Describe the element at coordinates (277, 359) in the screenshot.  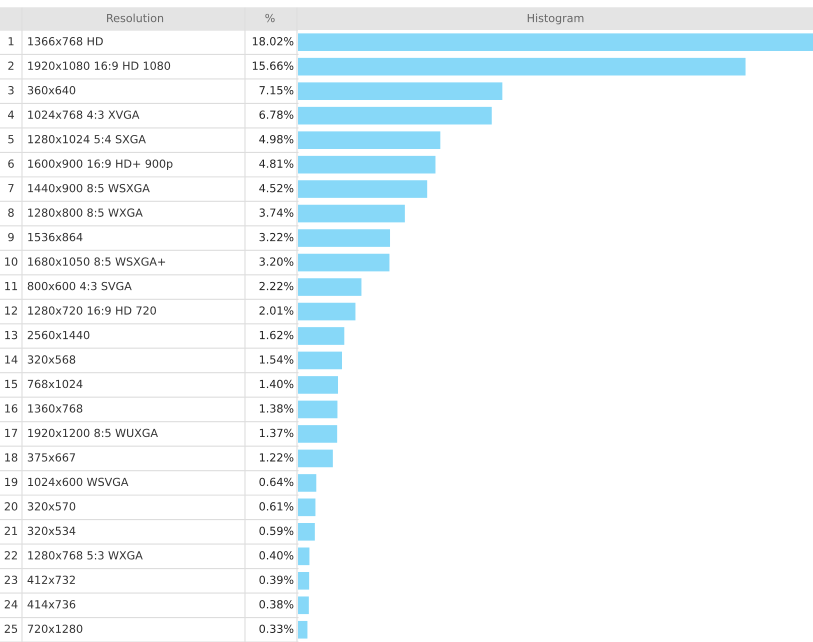
I see `data-label: 1.54%` at that location.